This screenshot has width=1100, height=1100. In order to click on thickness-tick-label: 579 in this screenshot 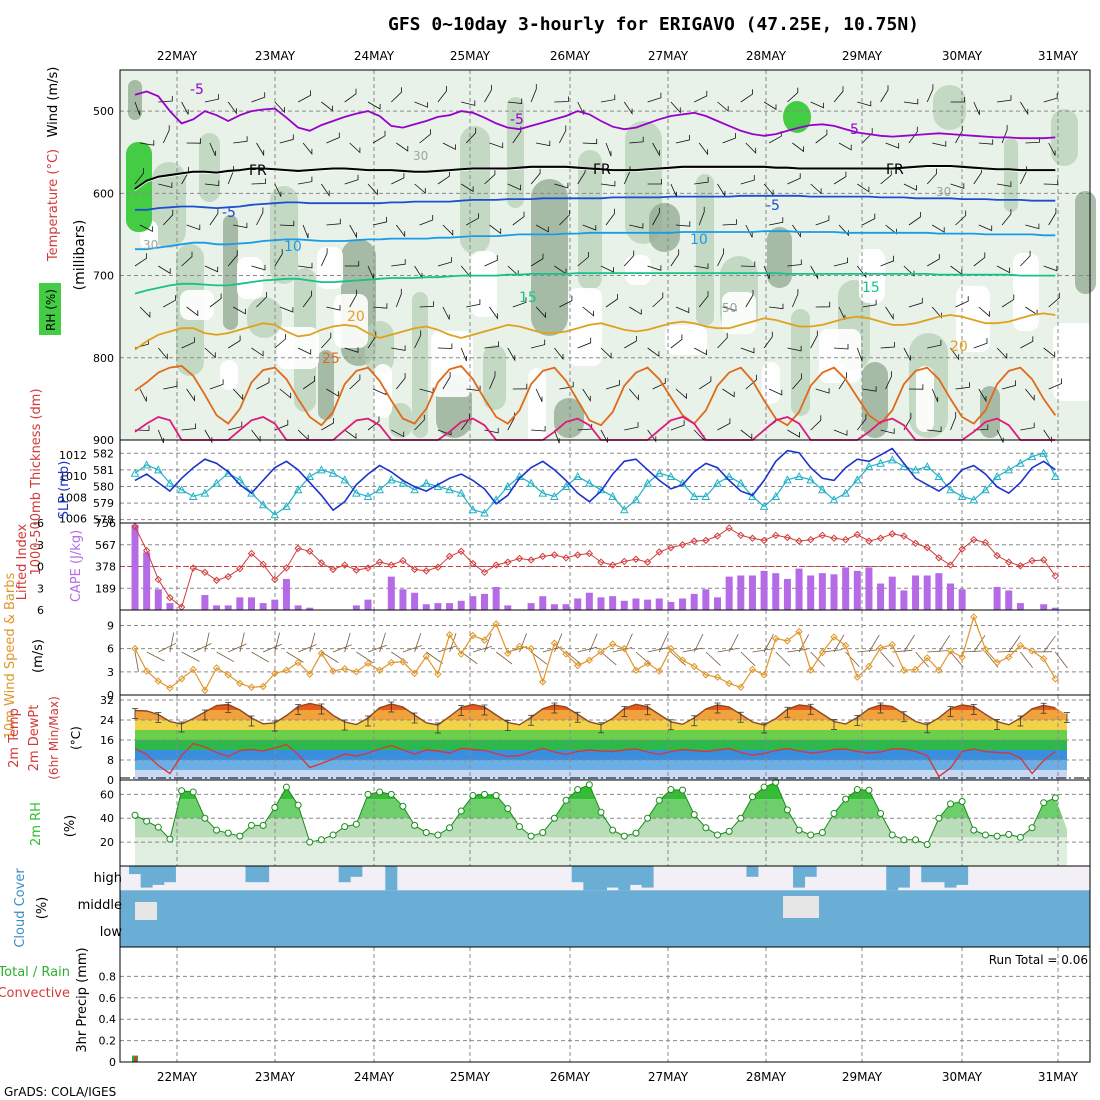, I will do `click(103, 503)`.